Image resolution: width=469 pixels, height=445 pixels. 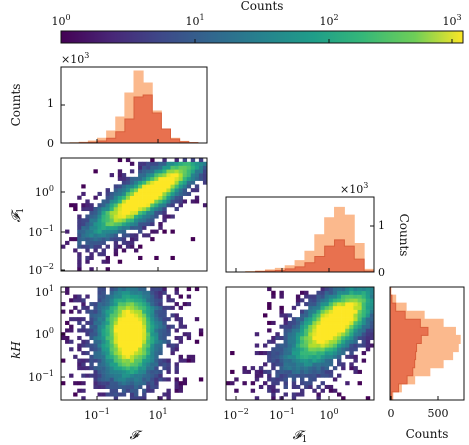 I want to click on hist-F1-ylabel: Counts, so click(x=404, y=235).